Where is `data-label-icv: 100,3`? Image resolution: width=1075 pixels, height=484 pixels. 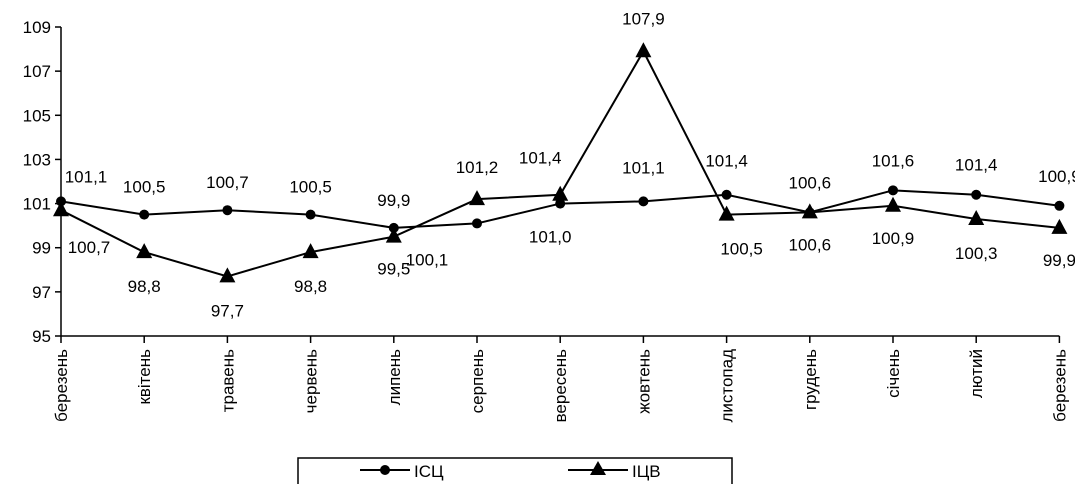
data-label-icv: 100,3 is located at coordinates (976, 253).